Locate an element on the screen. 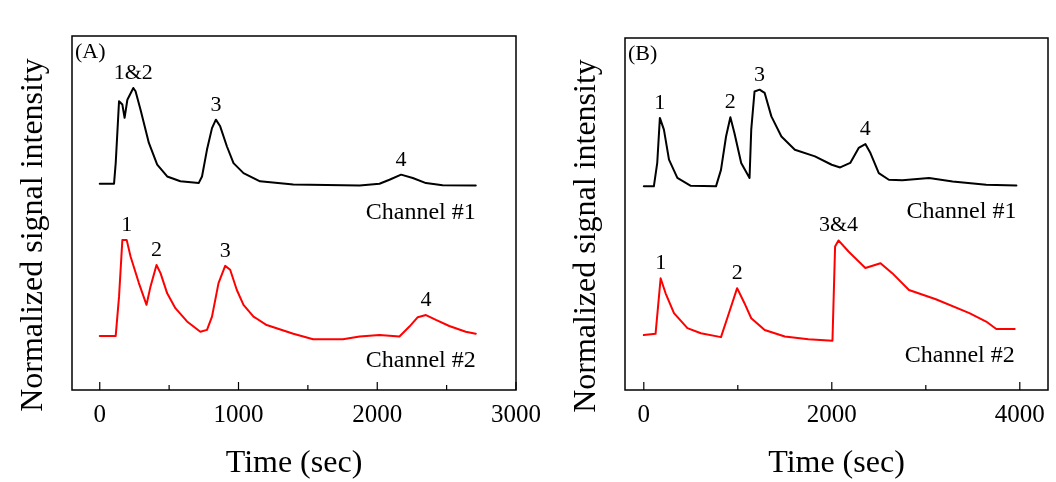 The height and width of the screenshot is (482, 1056). x-tick-label: 1000 is located at coordinates (238, 413).